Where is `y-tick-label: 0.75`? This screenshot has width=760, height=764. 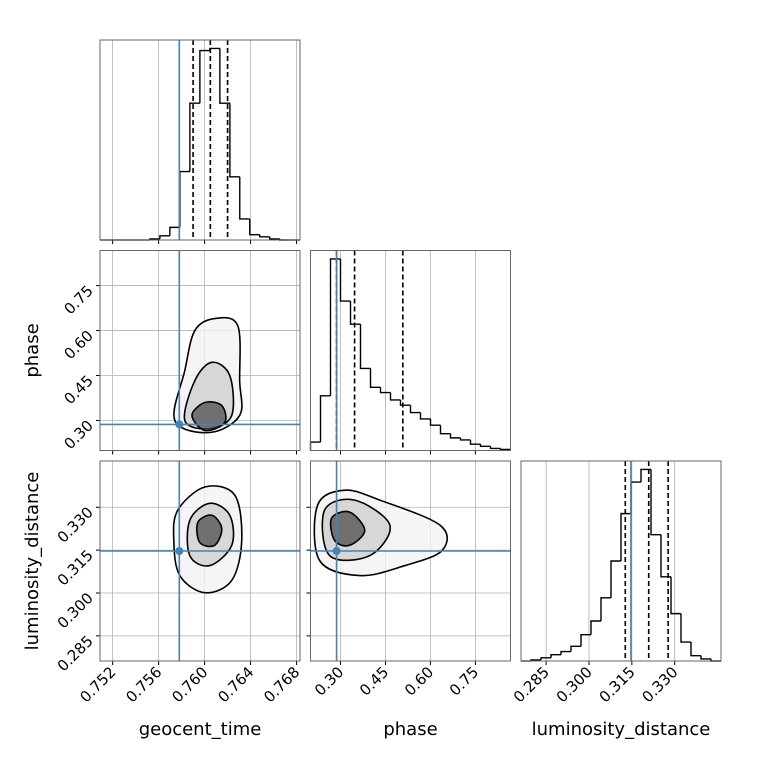 y-tick-label: 0.75 is located at coordinates (78, 300).